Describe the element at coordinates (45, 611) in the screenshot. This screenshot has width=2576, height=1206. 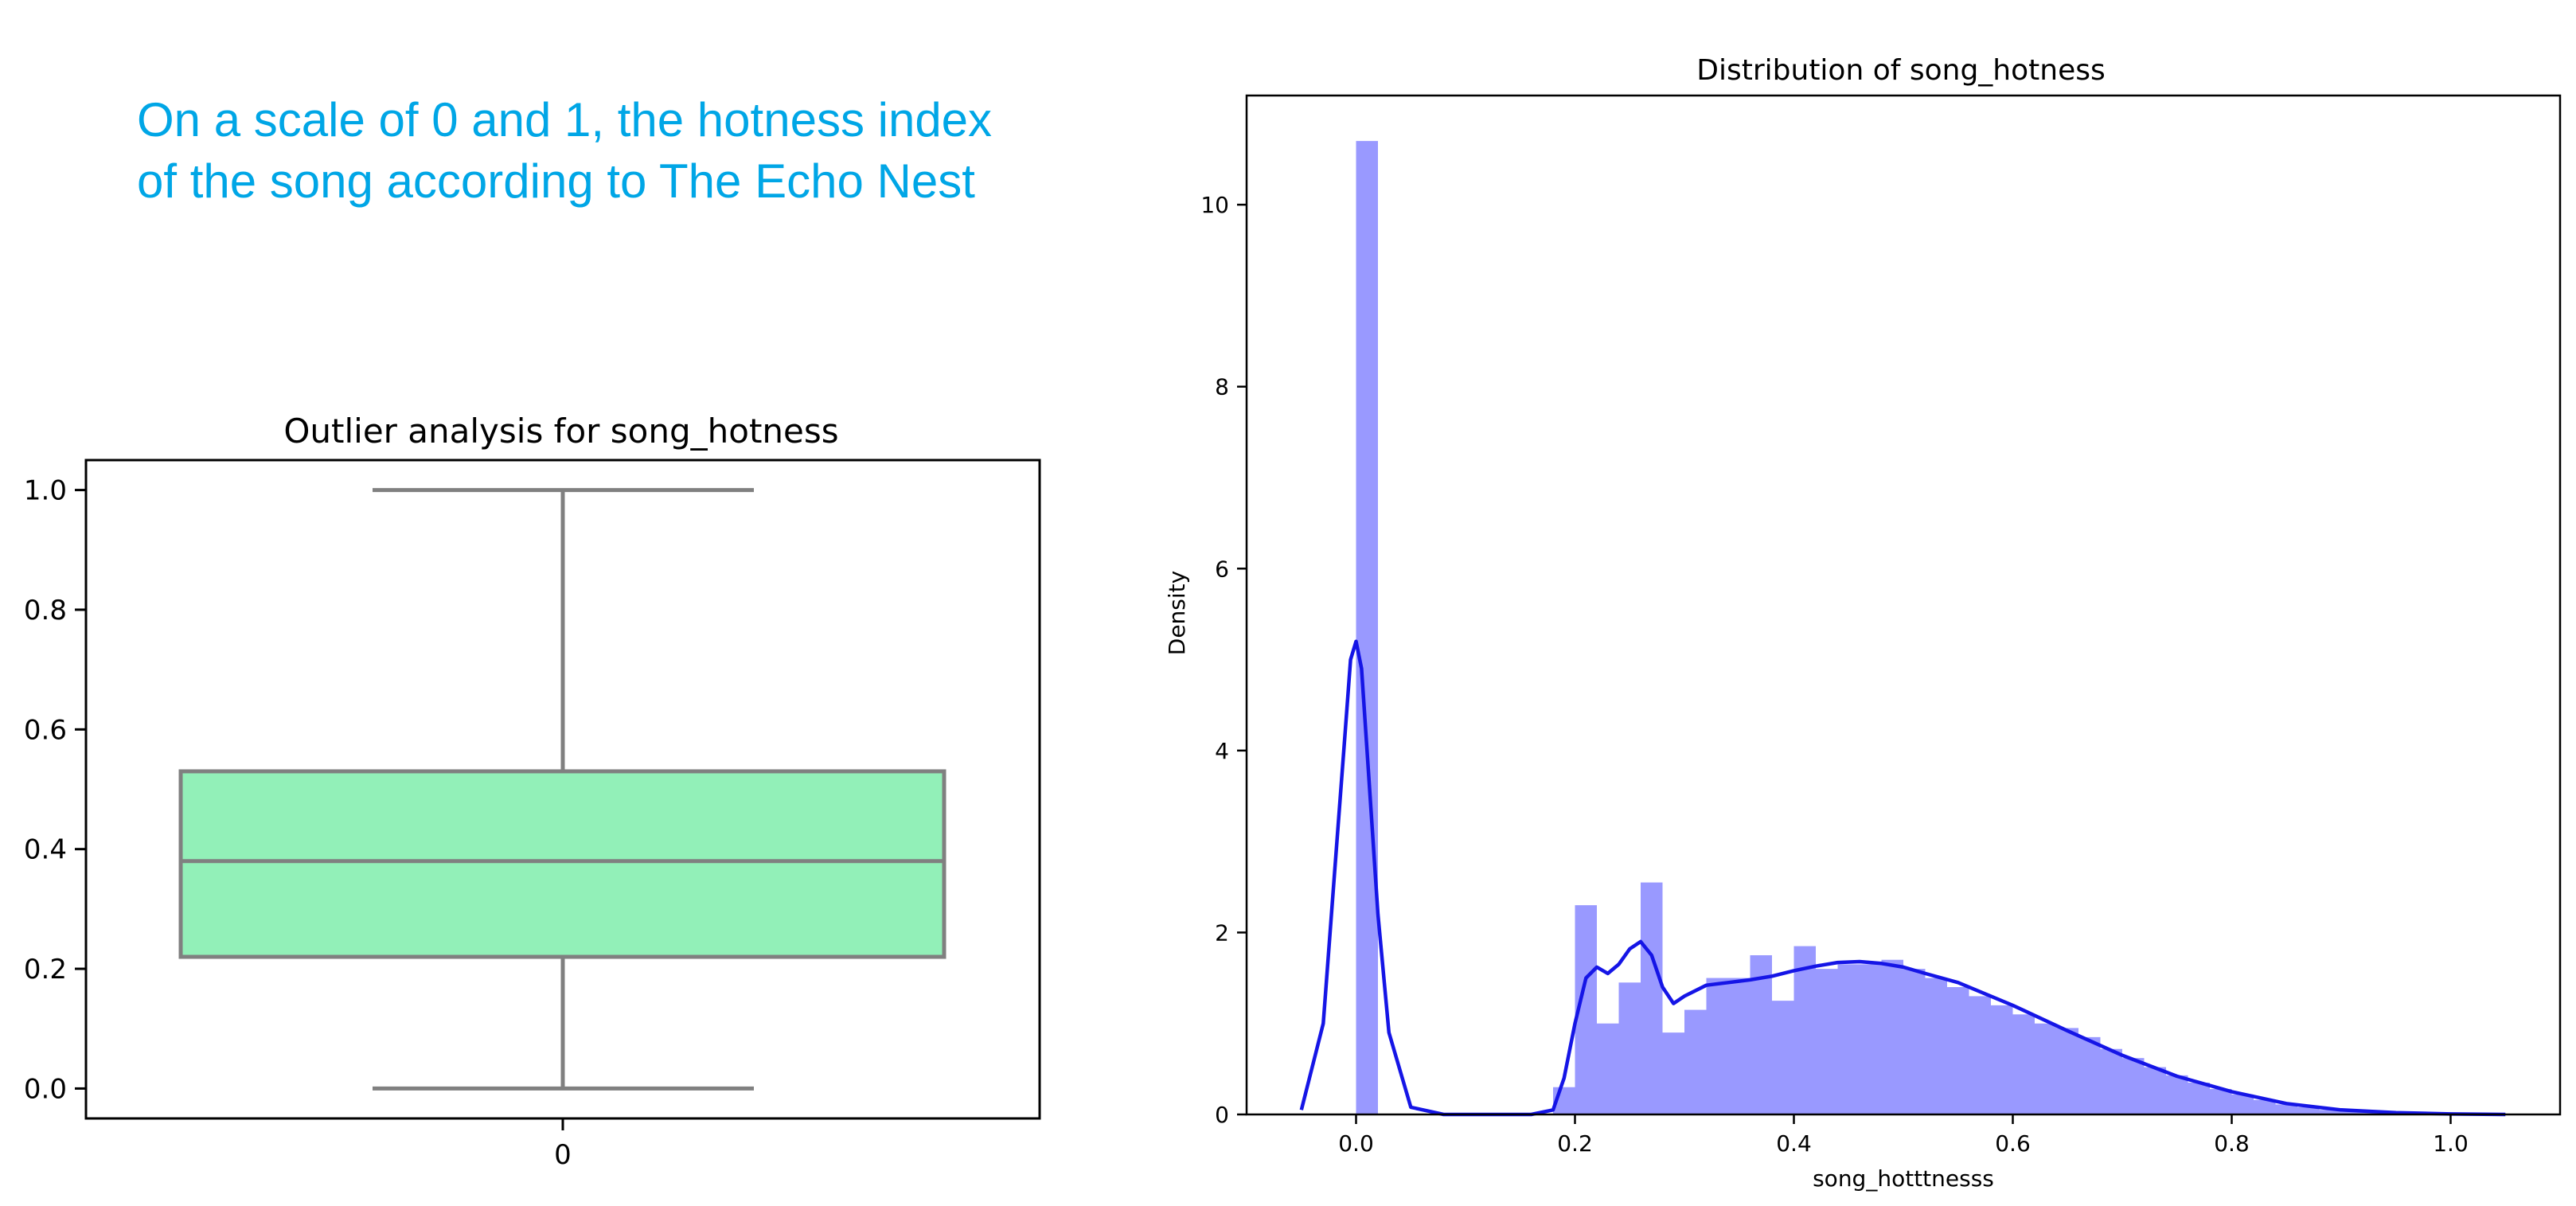
I see `box-y-tick-label: 0.8` at that location.